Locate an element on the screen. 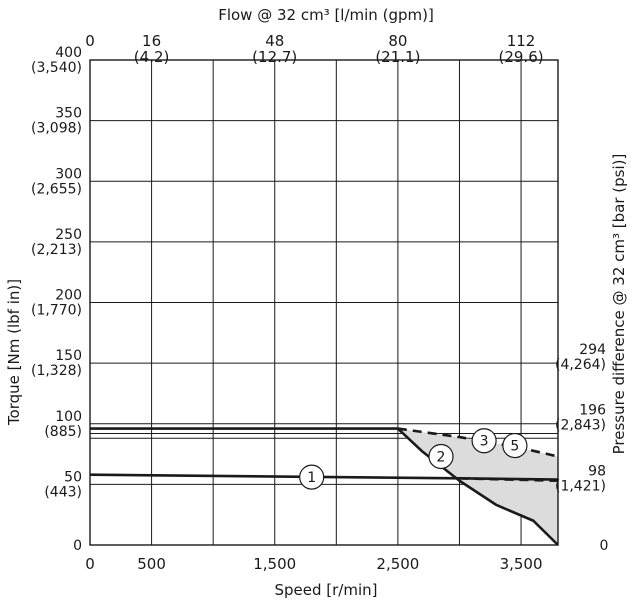 This screenshot has width=632, height=604. y-tick-sublabel: (2,213) is located at coordinates (56, 250).